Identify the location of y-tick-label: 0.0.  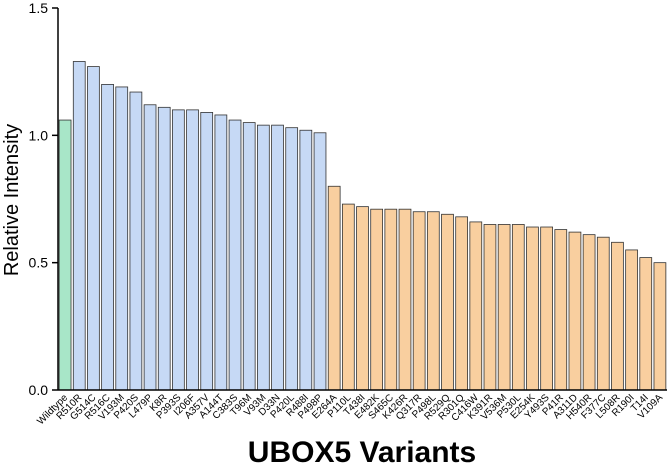
(39, 390).